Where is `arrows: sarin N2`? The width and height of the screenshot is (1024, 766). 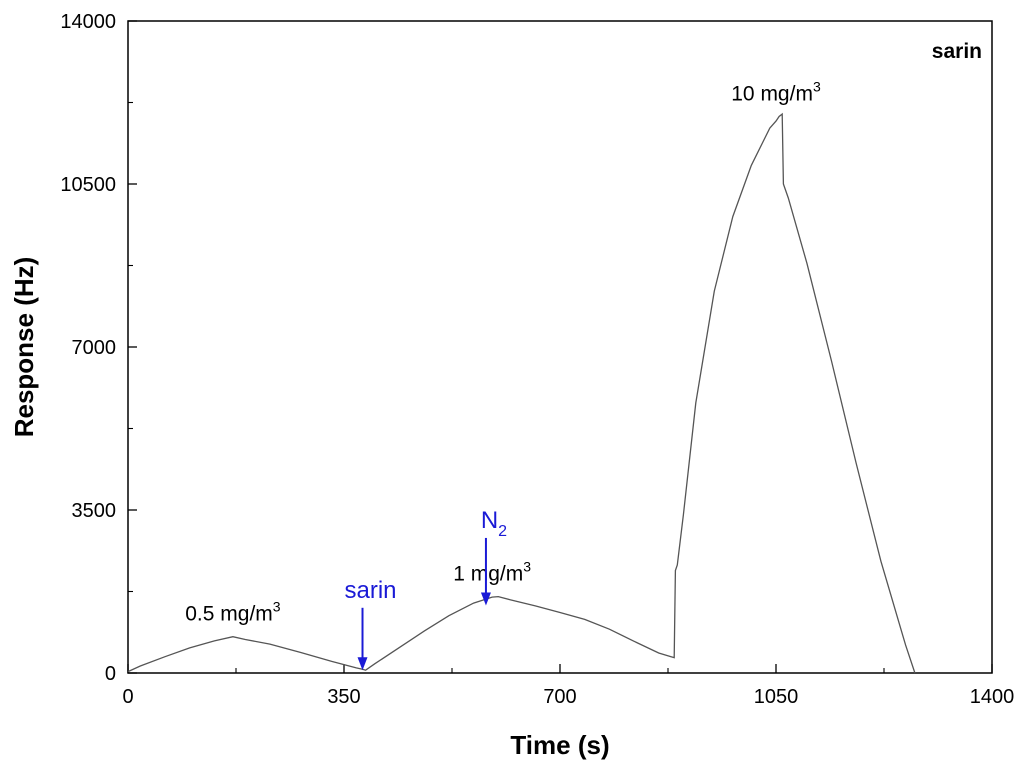
arrows: sarin N2 is located at coordinates (425, 589).